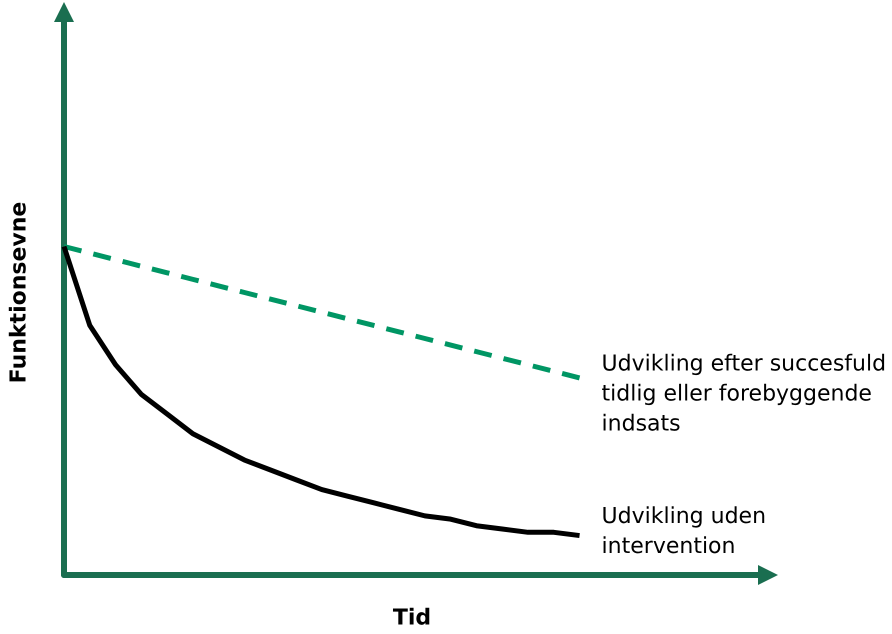 The image size is (892, 634). What do you see at coordinates (688, 532) in the screenshot?
I see `series-label: Udvikling uden intervention` at bounding box center [688, 532].